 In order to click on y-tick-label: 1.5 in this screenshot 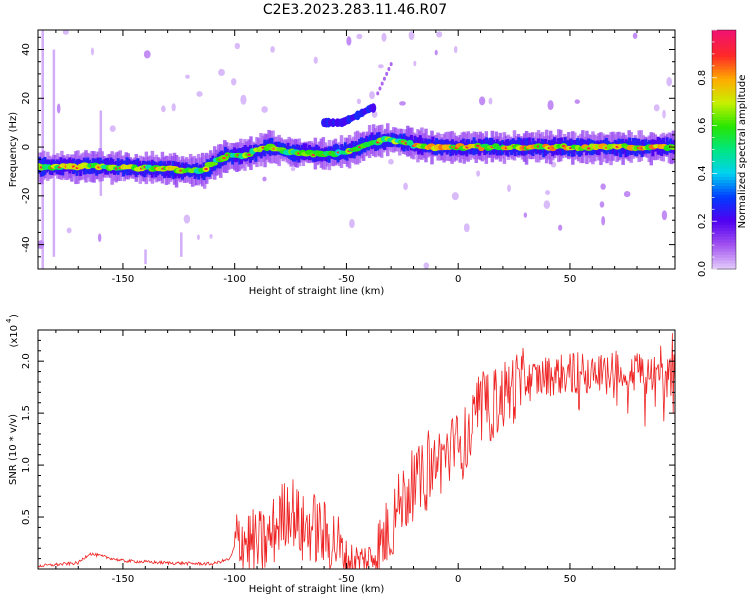, I will do `click(26, 413)`.